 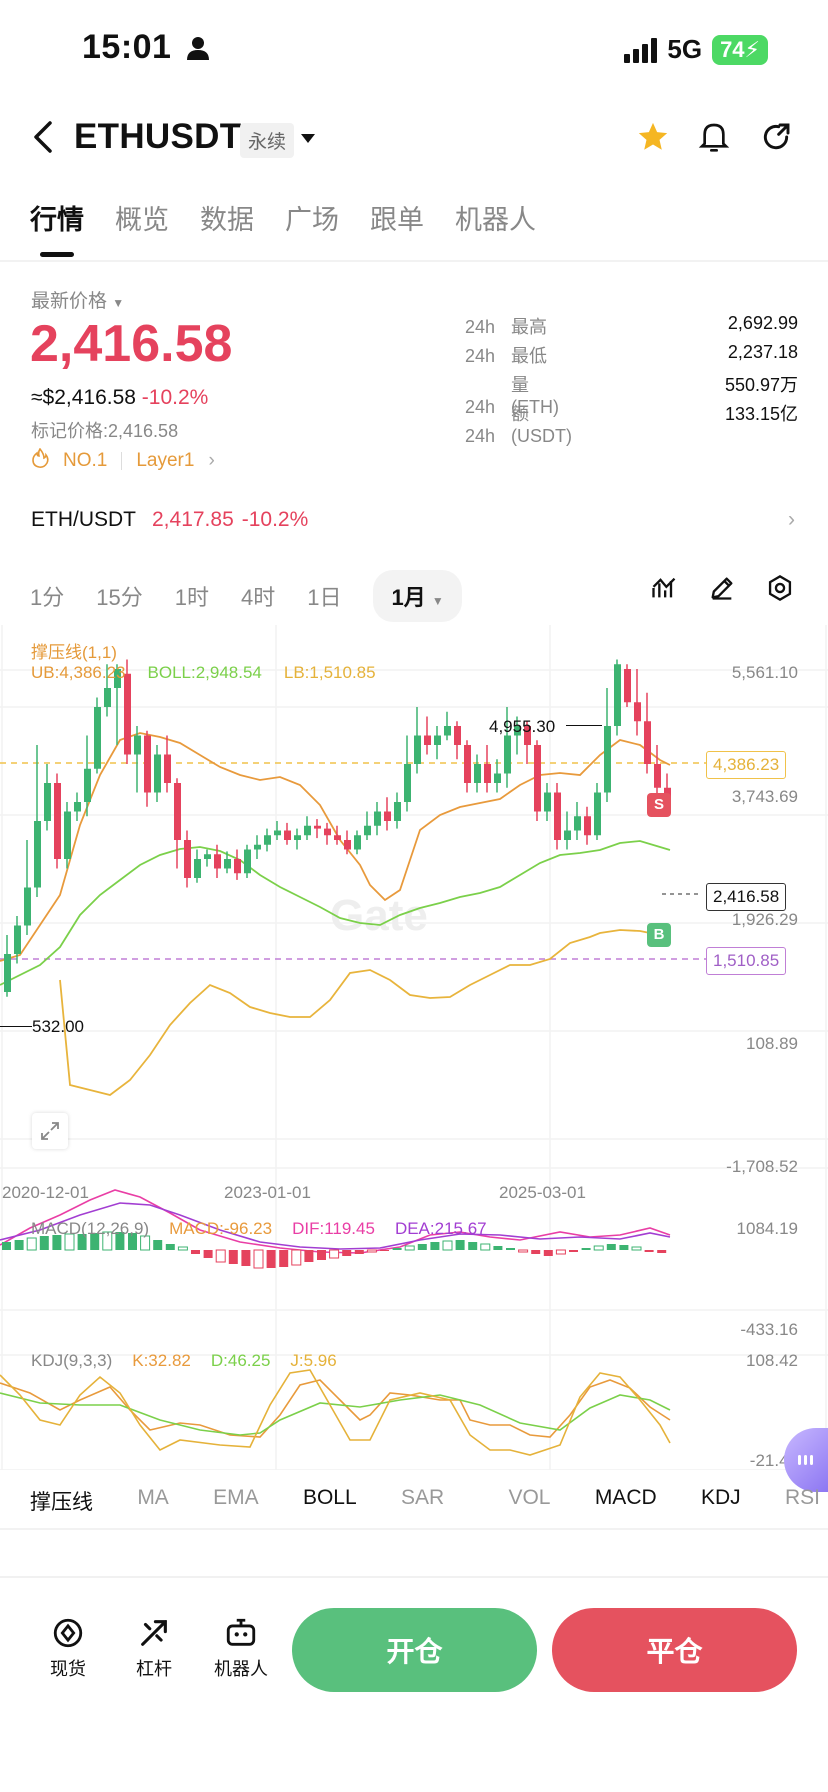 I want to click on spot-pair-row: ETH/USDT 2,417.85 -10.2% ›, so click(x=413, y=520).